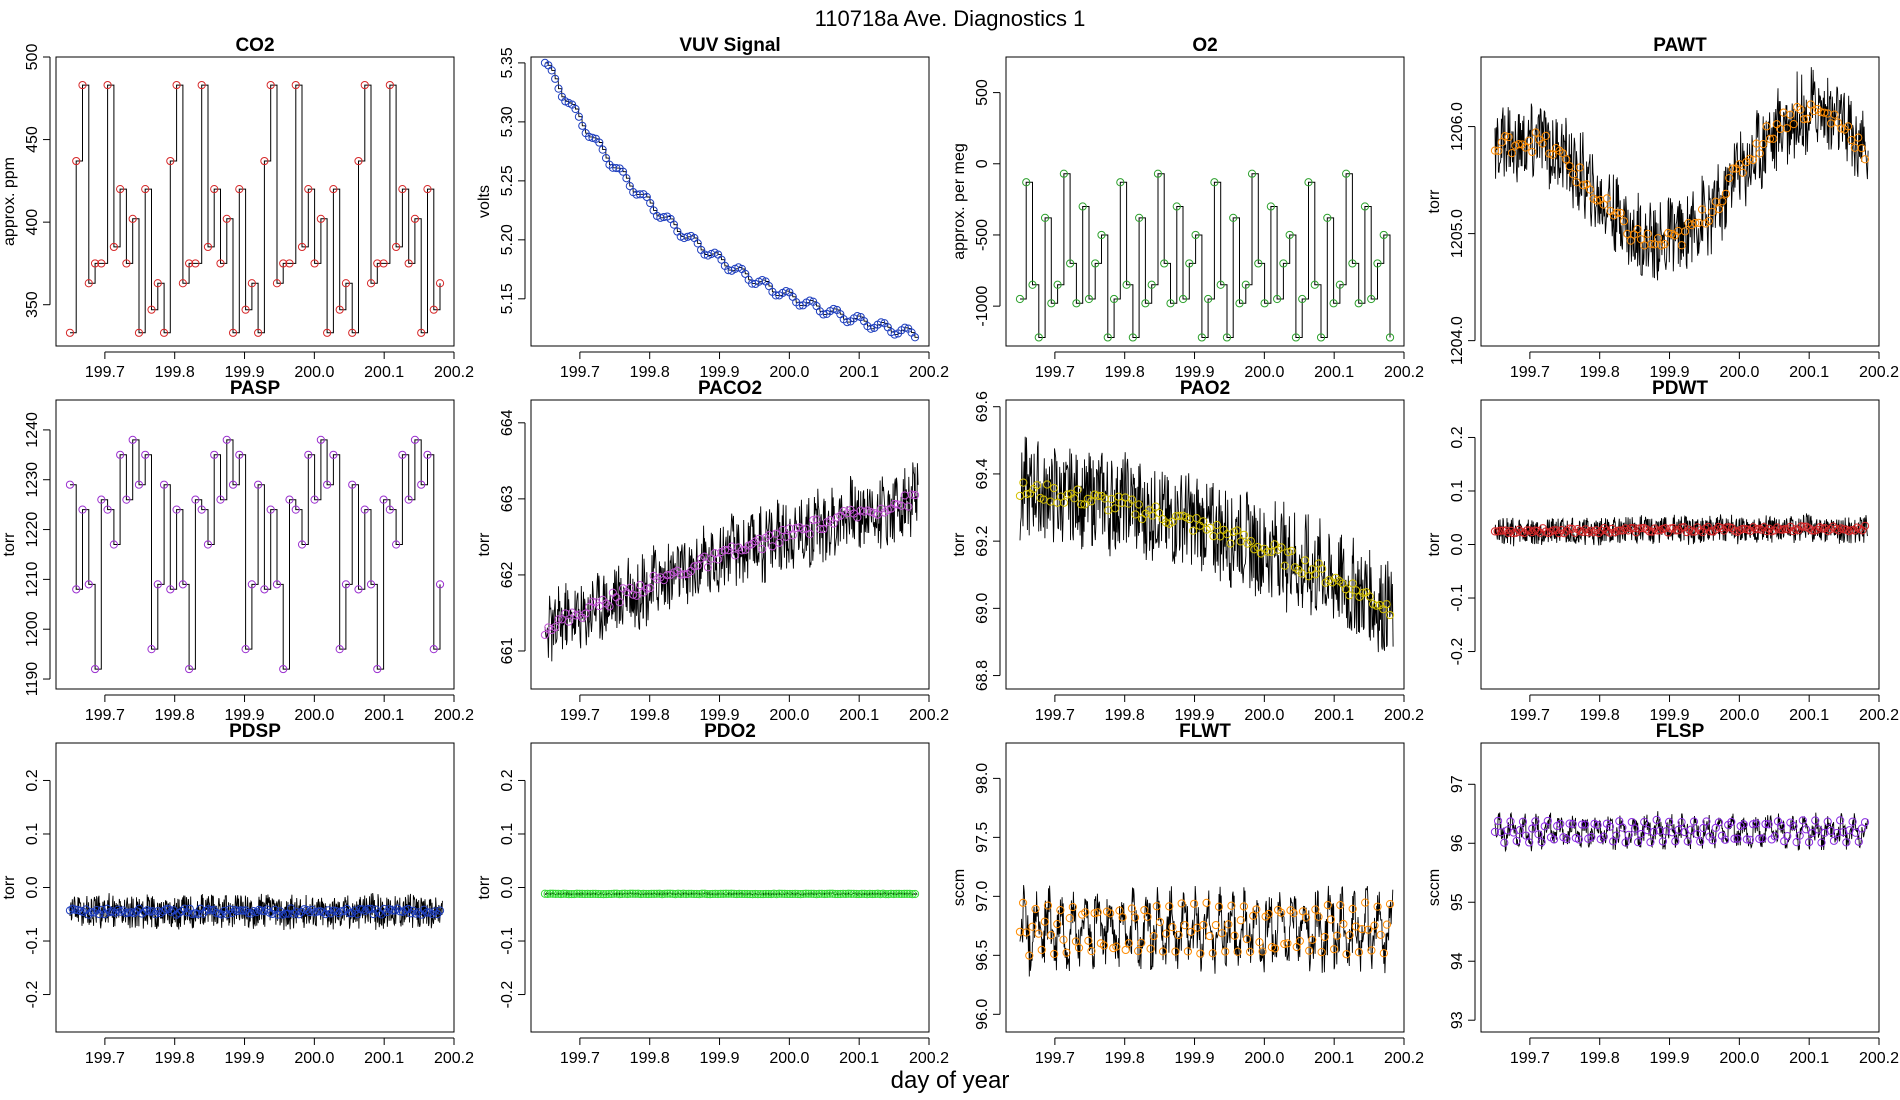 The height and width of the screenshot is (1100, 1900). Describe the element at coordinates (982, 896) in the screenshot. I see `y-tick-label: 97.0` at that location.